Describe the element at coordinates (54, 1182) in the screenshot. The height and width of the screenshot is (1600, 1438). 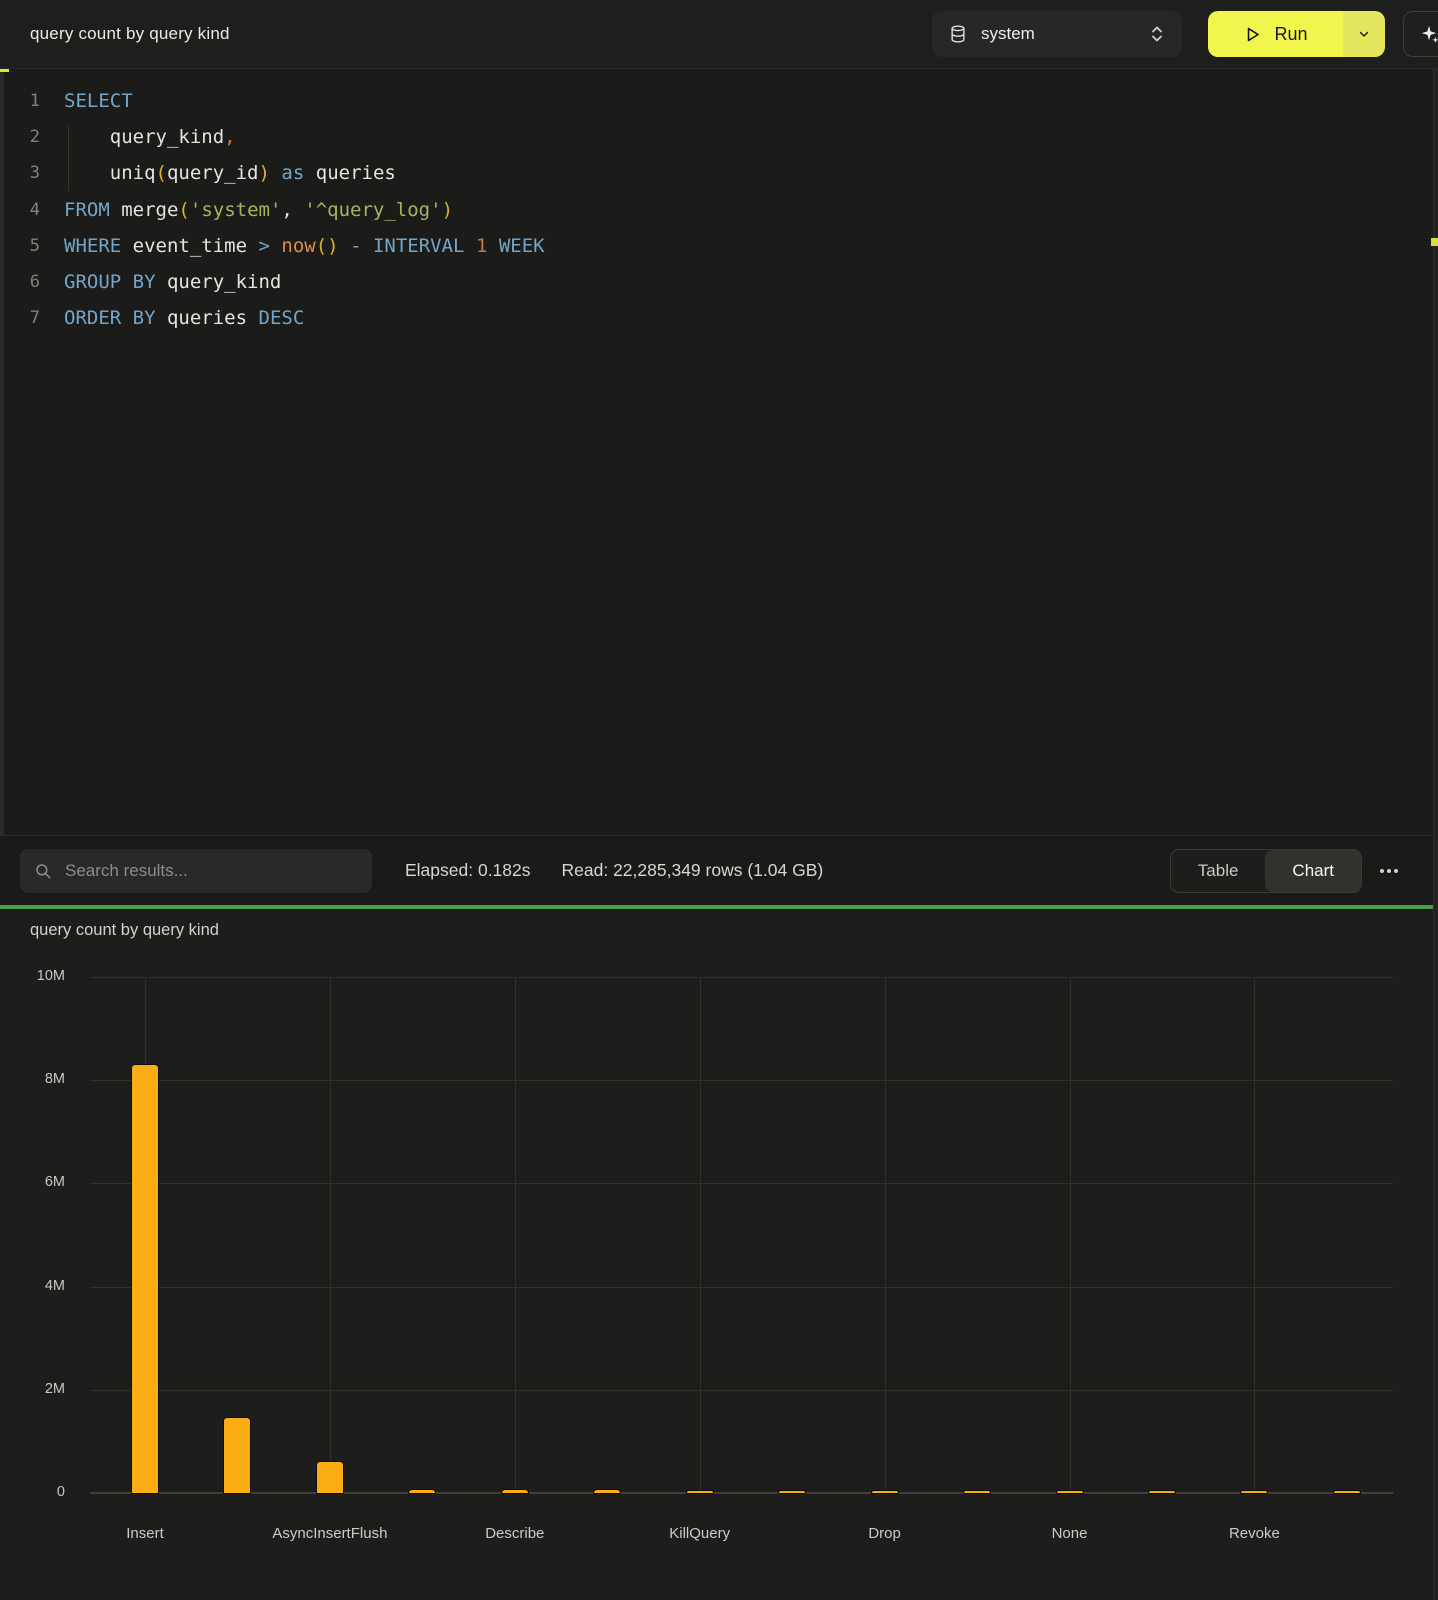
I see `y-axis-tick-label: 6M` at that location.